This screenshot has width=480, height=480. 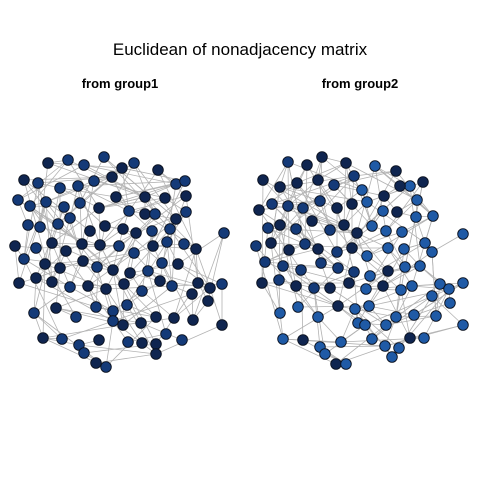 What do you see at coordinates (360, 83) in the screenshot?
I see `panel-title-group2: from group2` at bounding box center [360, 83].